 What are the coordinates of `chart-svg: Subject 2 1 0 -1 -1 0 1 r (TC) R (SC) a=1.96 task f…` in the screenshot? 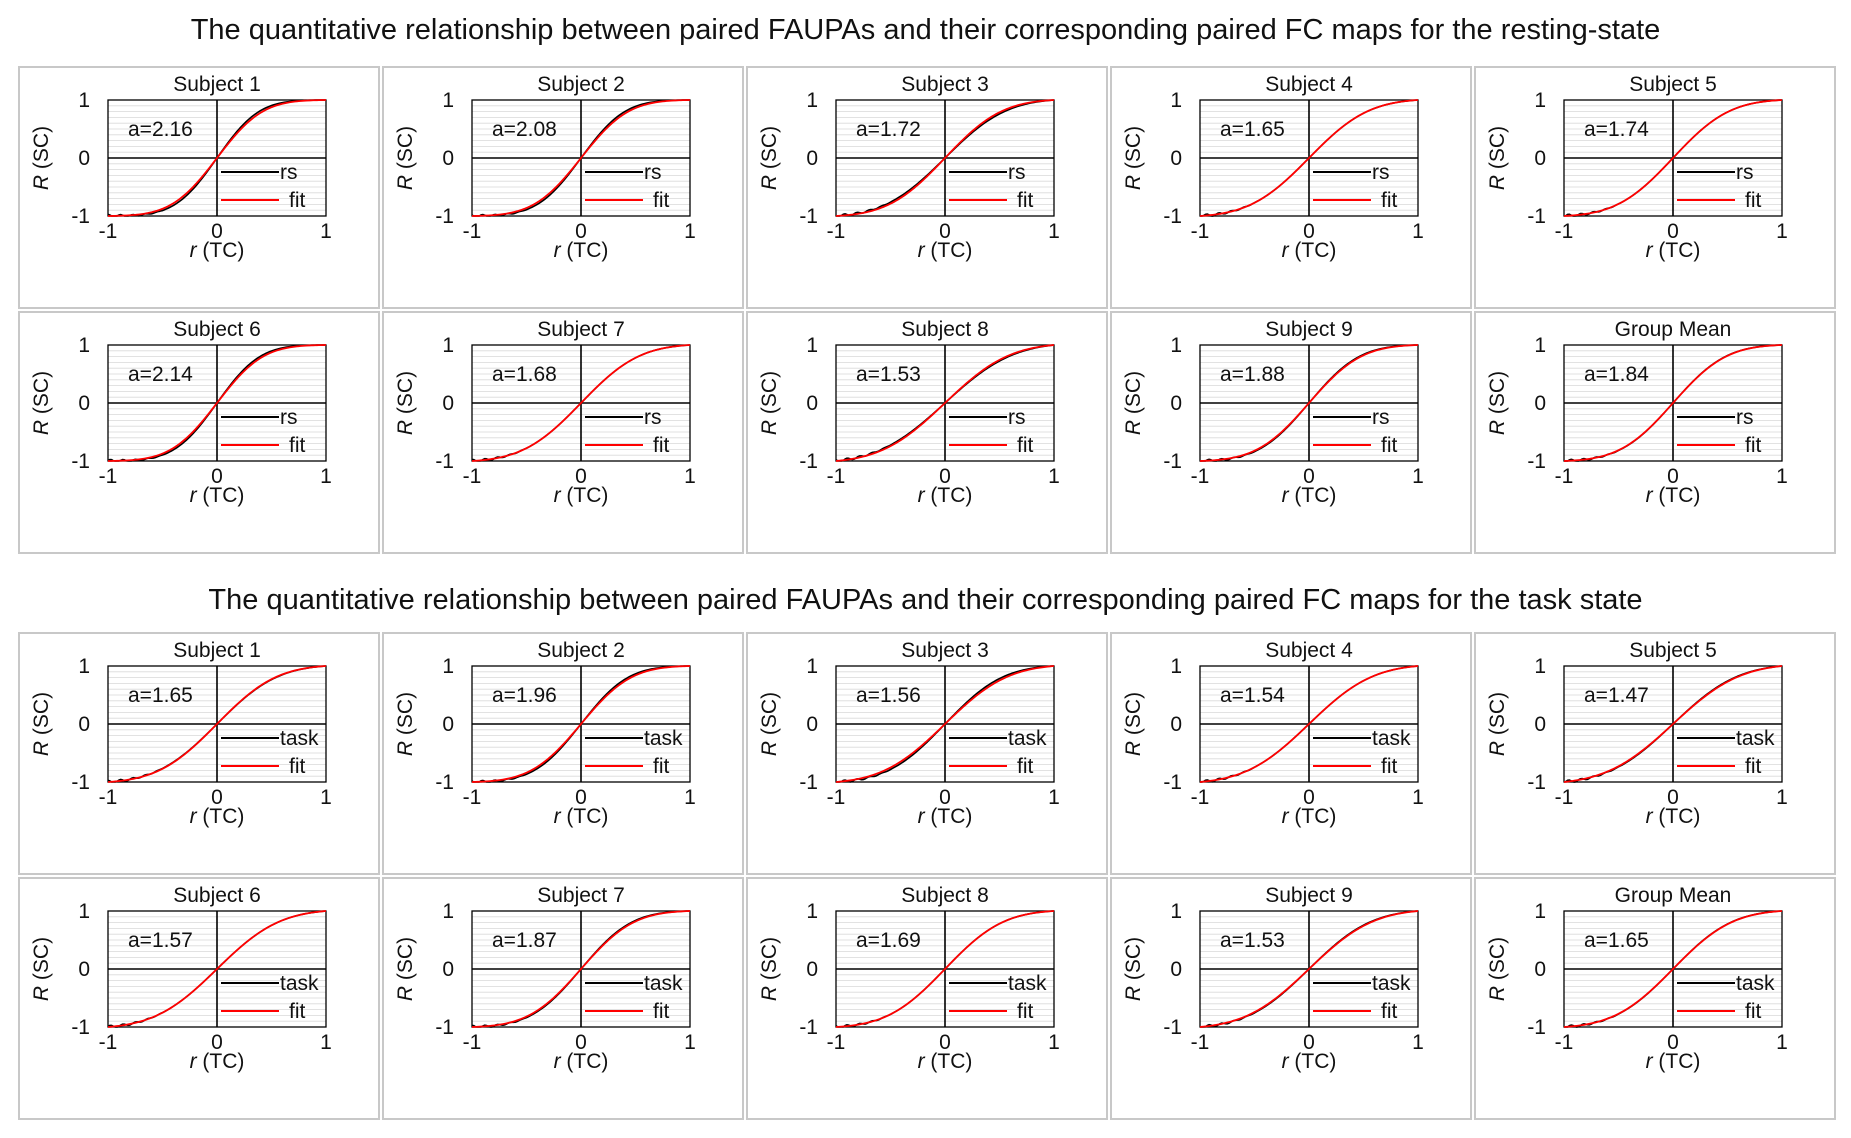 It's located at (545, 733).